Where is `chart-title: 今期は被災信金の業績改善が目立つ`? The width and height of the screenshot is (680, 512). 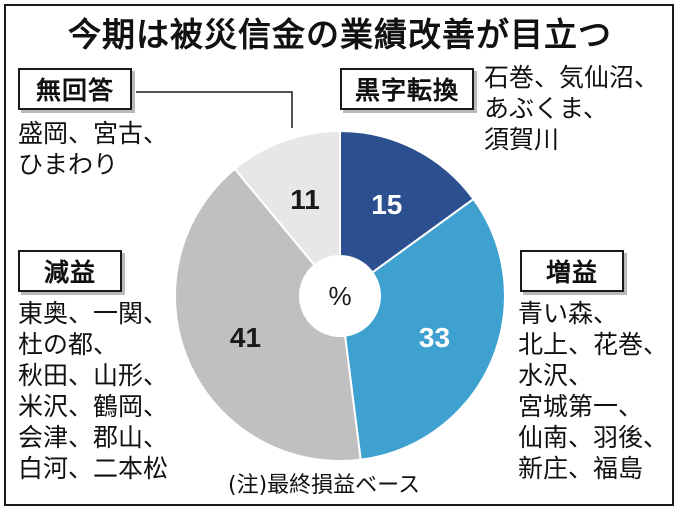
chart-title: 今期は被災信金の業績改善が目立つ is located at coordinates (340, 34).